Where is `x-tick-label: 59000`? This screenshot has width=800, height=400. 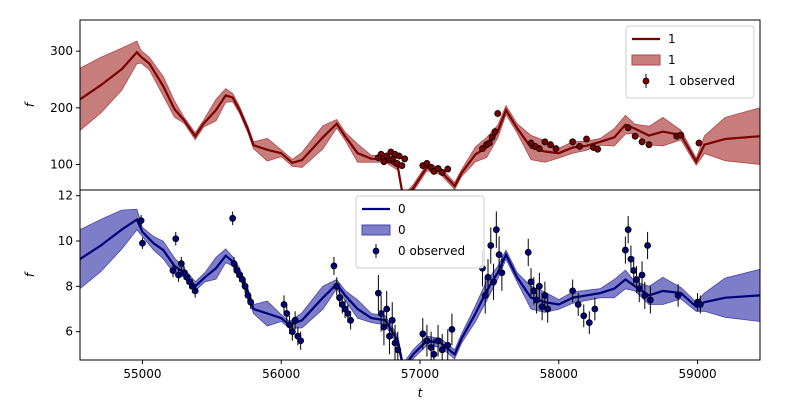
x-tick-label: 59000 is located at coordinates (697, 374).